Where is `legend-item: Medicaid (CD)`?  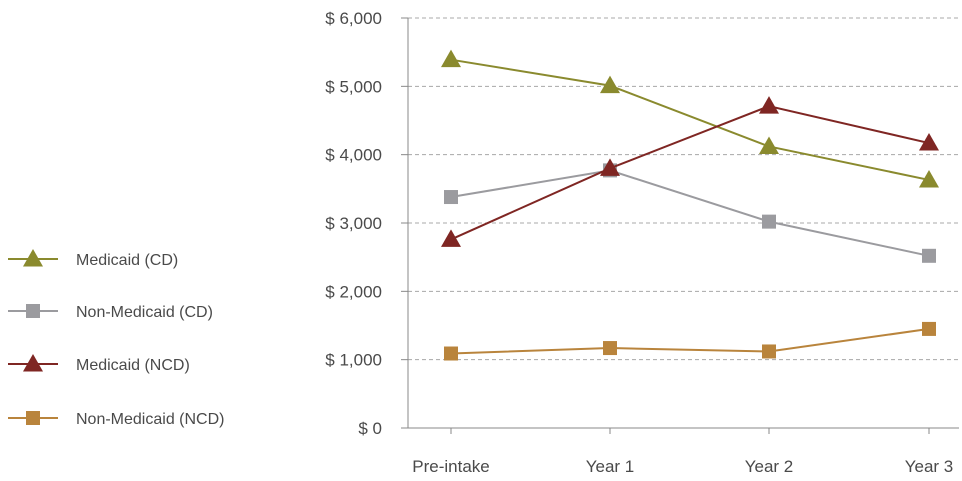
legend-item: Medicaid (CD) is located at coordinates (93, 259).